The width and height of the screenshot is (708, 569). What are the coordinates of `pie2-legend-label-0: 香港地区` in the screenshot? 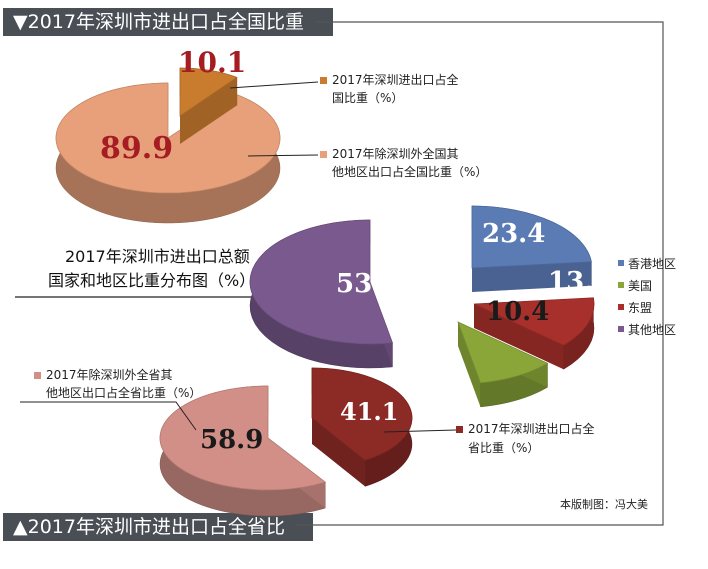 It's located at (652, 264).